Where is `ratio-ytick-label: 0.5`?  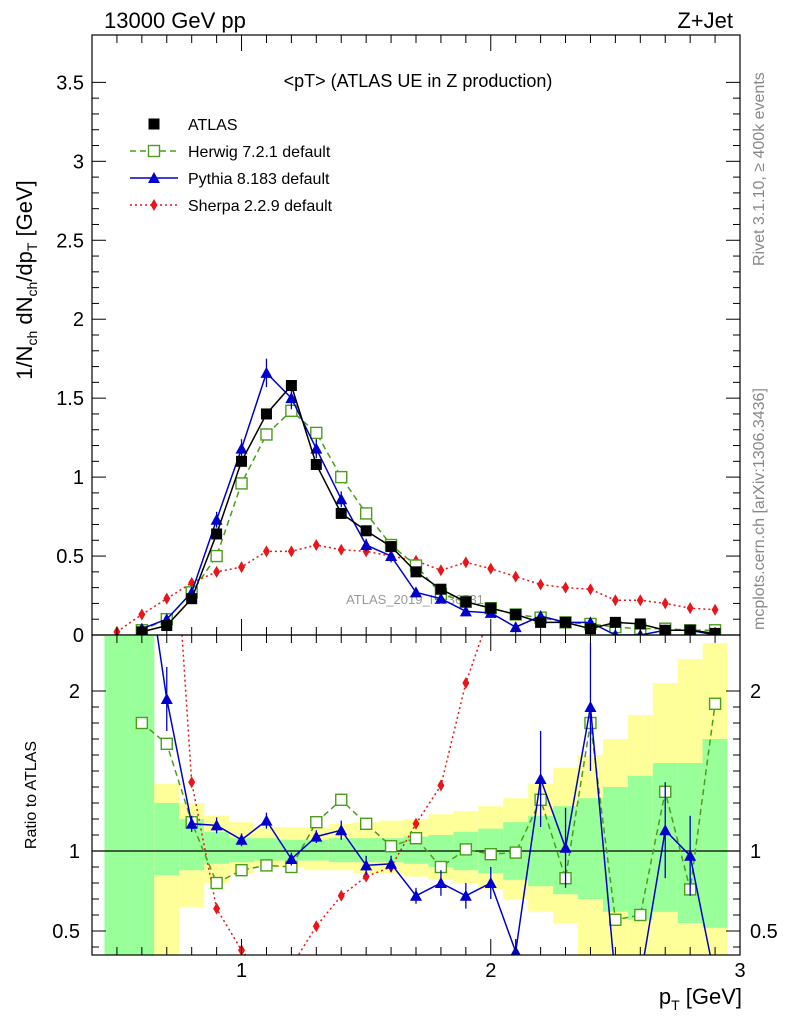 ratio-ytick-label: 0.5 is located at coordinates (66, 932).